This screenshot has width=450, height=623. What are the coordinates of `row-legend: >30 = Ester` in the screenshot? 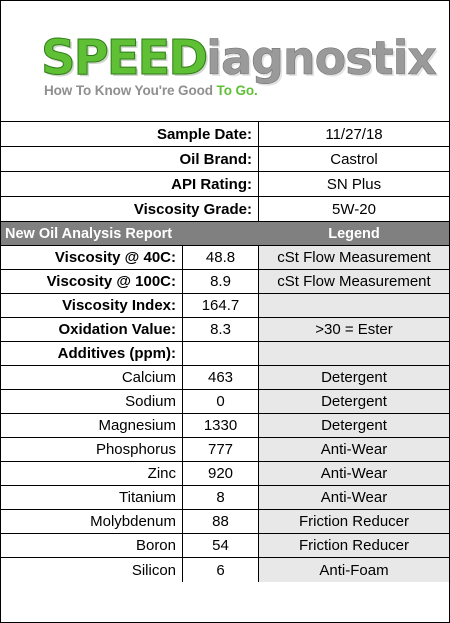 It's located at (354, 329).